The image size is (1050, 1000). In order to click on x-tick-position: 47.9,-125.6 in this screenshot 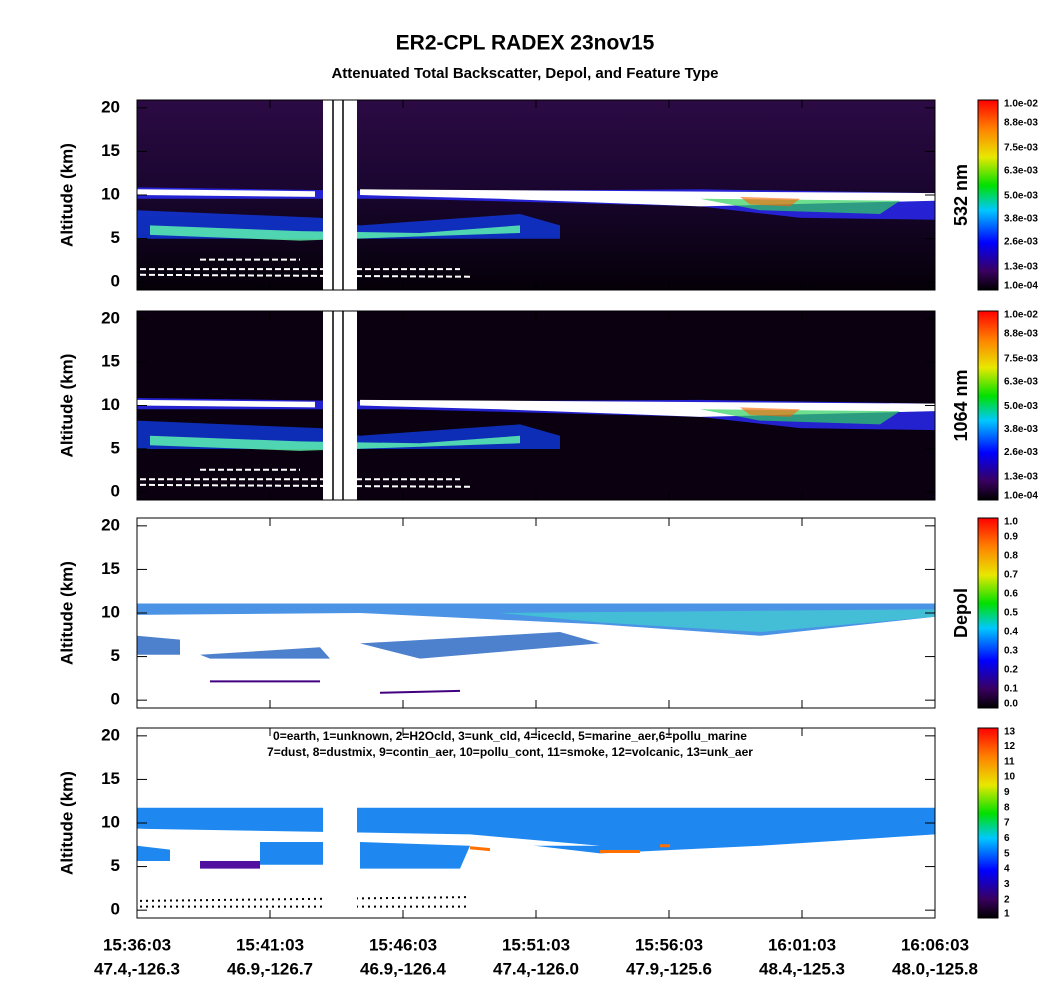, I will do `click(669, 968)`.